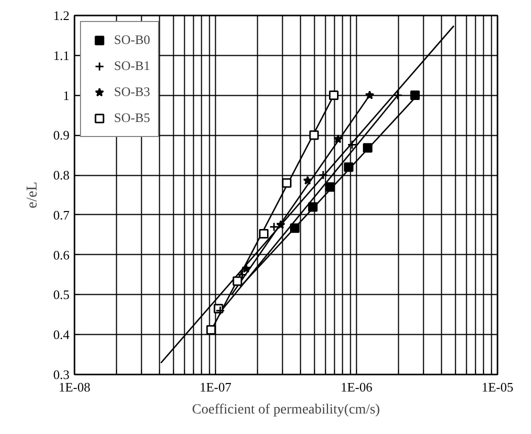 This screenshot has width=531, height=434. Describe the element at coordinates (61, 334) in the screenshot. I see `y-tick-label: 0.4` at that location.